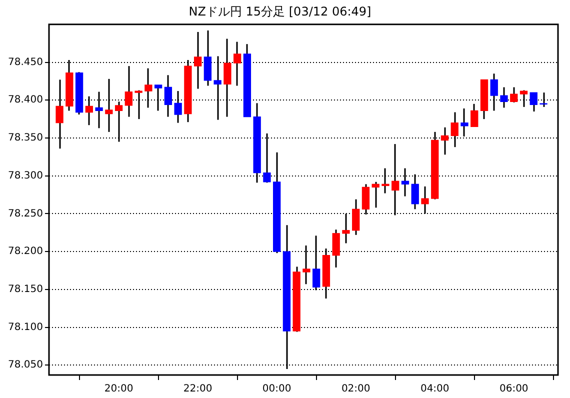 This screenshot has height=398, width=570. I want to click on y-tick-label: 78.400, so click(25, 100).